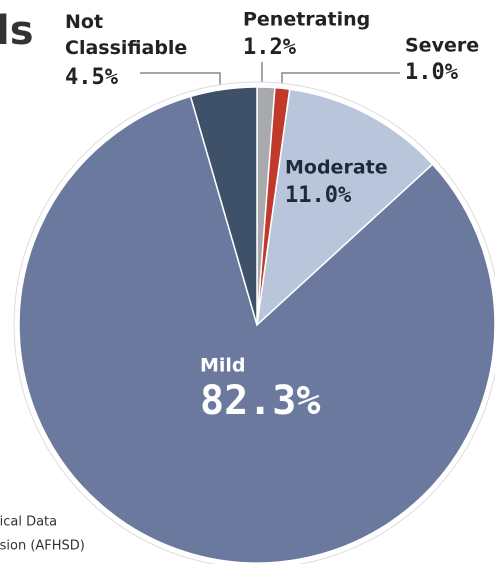  Describe the element at coordinates (306, 20) in the screenshot. I see `slice-name: Penetrating` at that location.